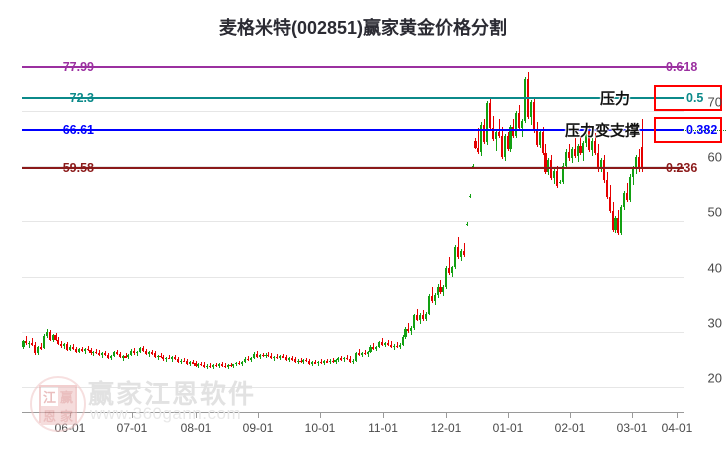 The image size is (726, 450). Describe the element at coordinates (353, 98) in the screenshot. I see `fib-line-0.5` at that location.